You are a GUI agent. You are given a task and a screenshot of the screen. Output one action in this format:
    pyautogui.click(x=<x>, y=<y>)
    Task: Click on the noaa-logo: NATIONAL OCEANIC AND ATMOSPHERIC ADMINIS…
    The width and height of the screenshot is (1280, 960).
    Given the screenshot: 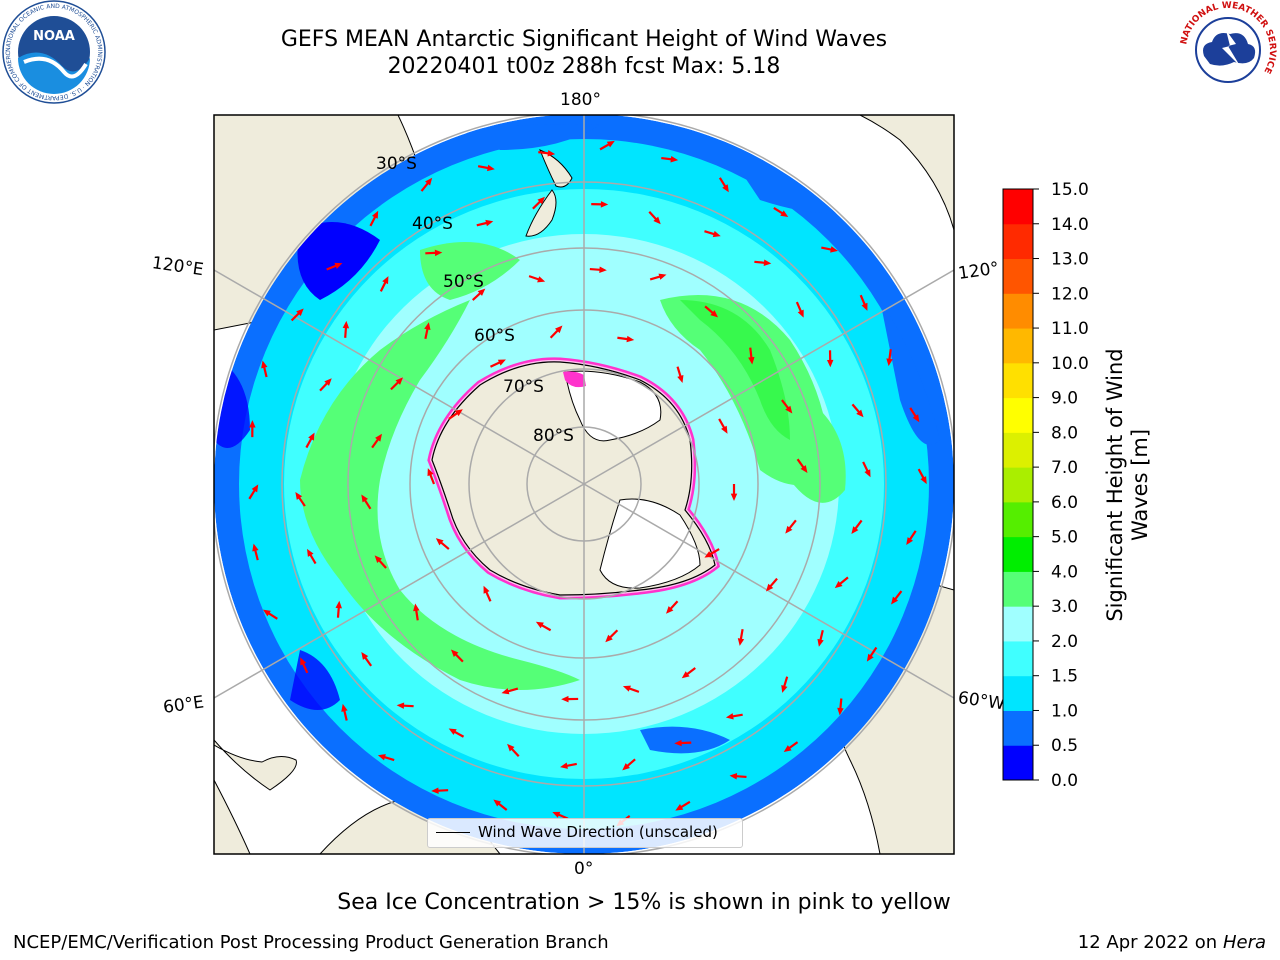 What is the action you would take?
    pyautogui.click(x=54, y=52)
    